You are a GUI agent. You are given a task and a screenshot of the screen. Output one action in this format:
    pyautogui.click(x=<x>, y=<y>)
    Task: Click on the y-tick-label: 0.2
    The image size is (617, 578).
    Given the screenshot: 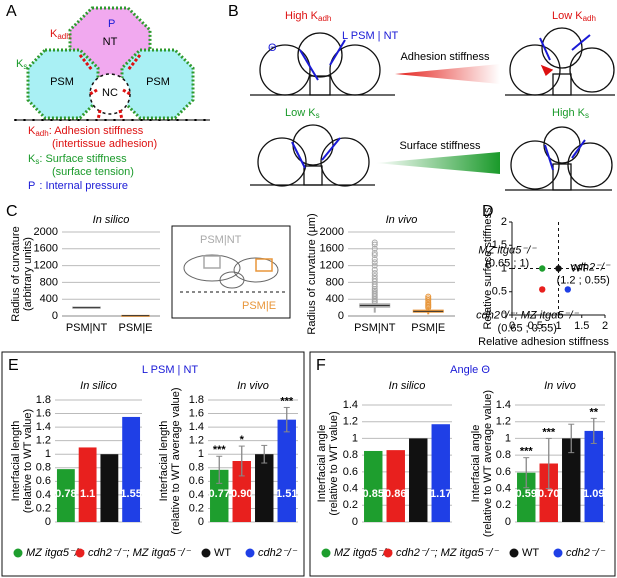 What is the action you would take?
    pyautogui.click(x=503, y=505)
    